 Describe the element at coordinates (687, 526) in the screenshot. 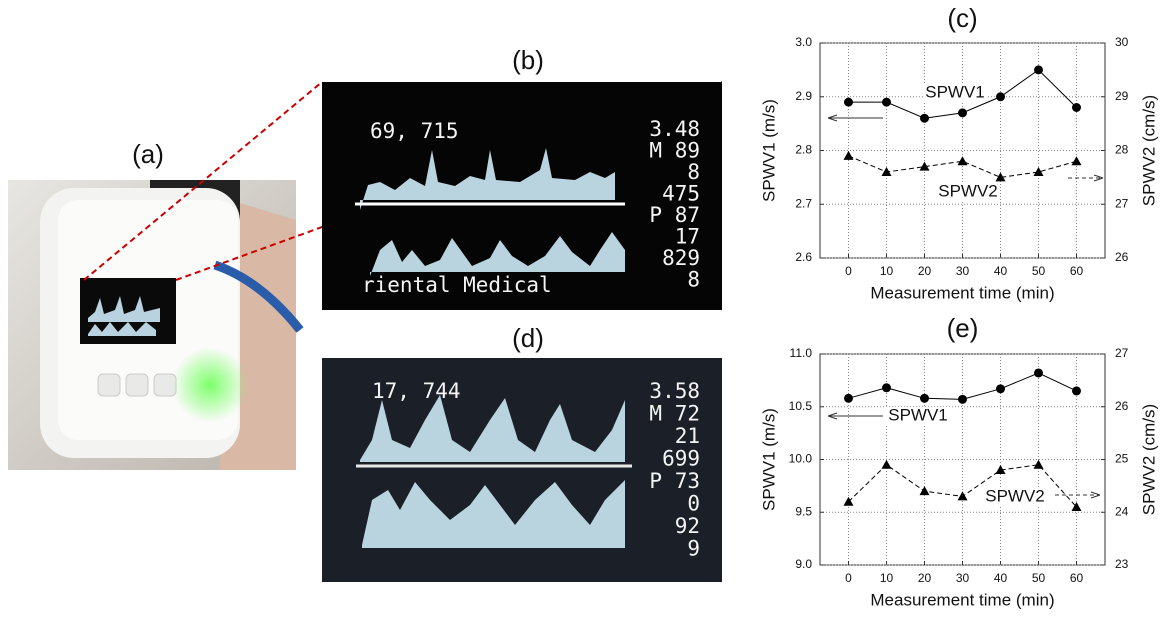

I see `screen-text: 92` at that location.